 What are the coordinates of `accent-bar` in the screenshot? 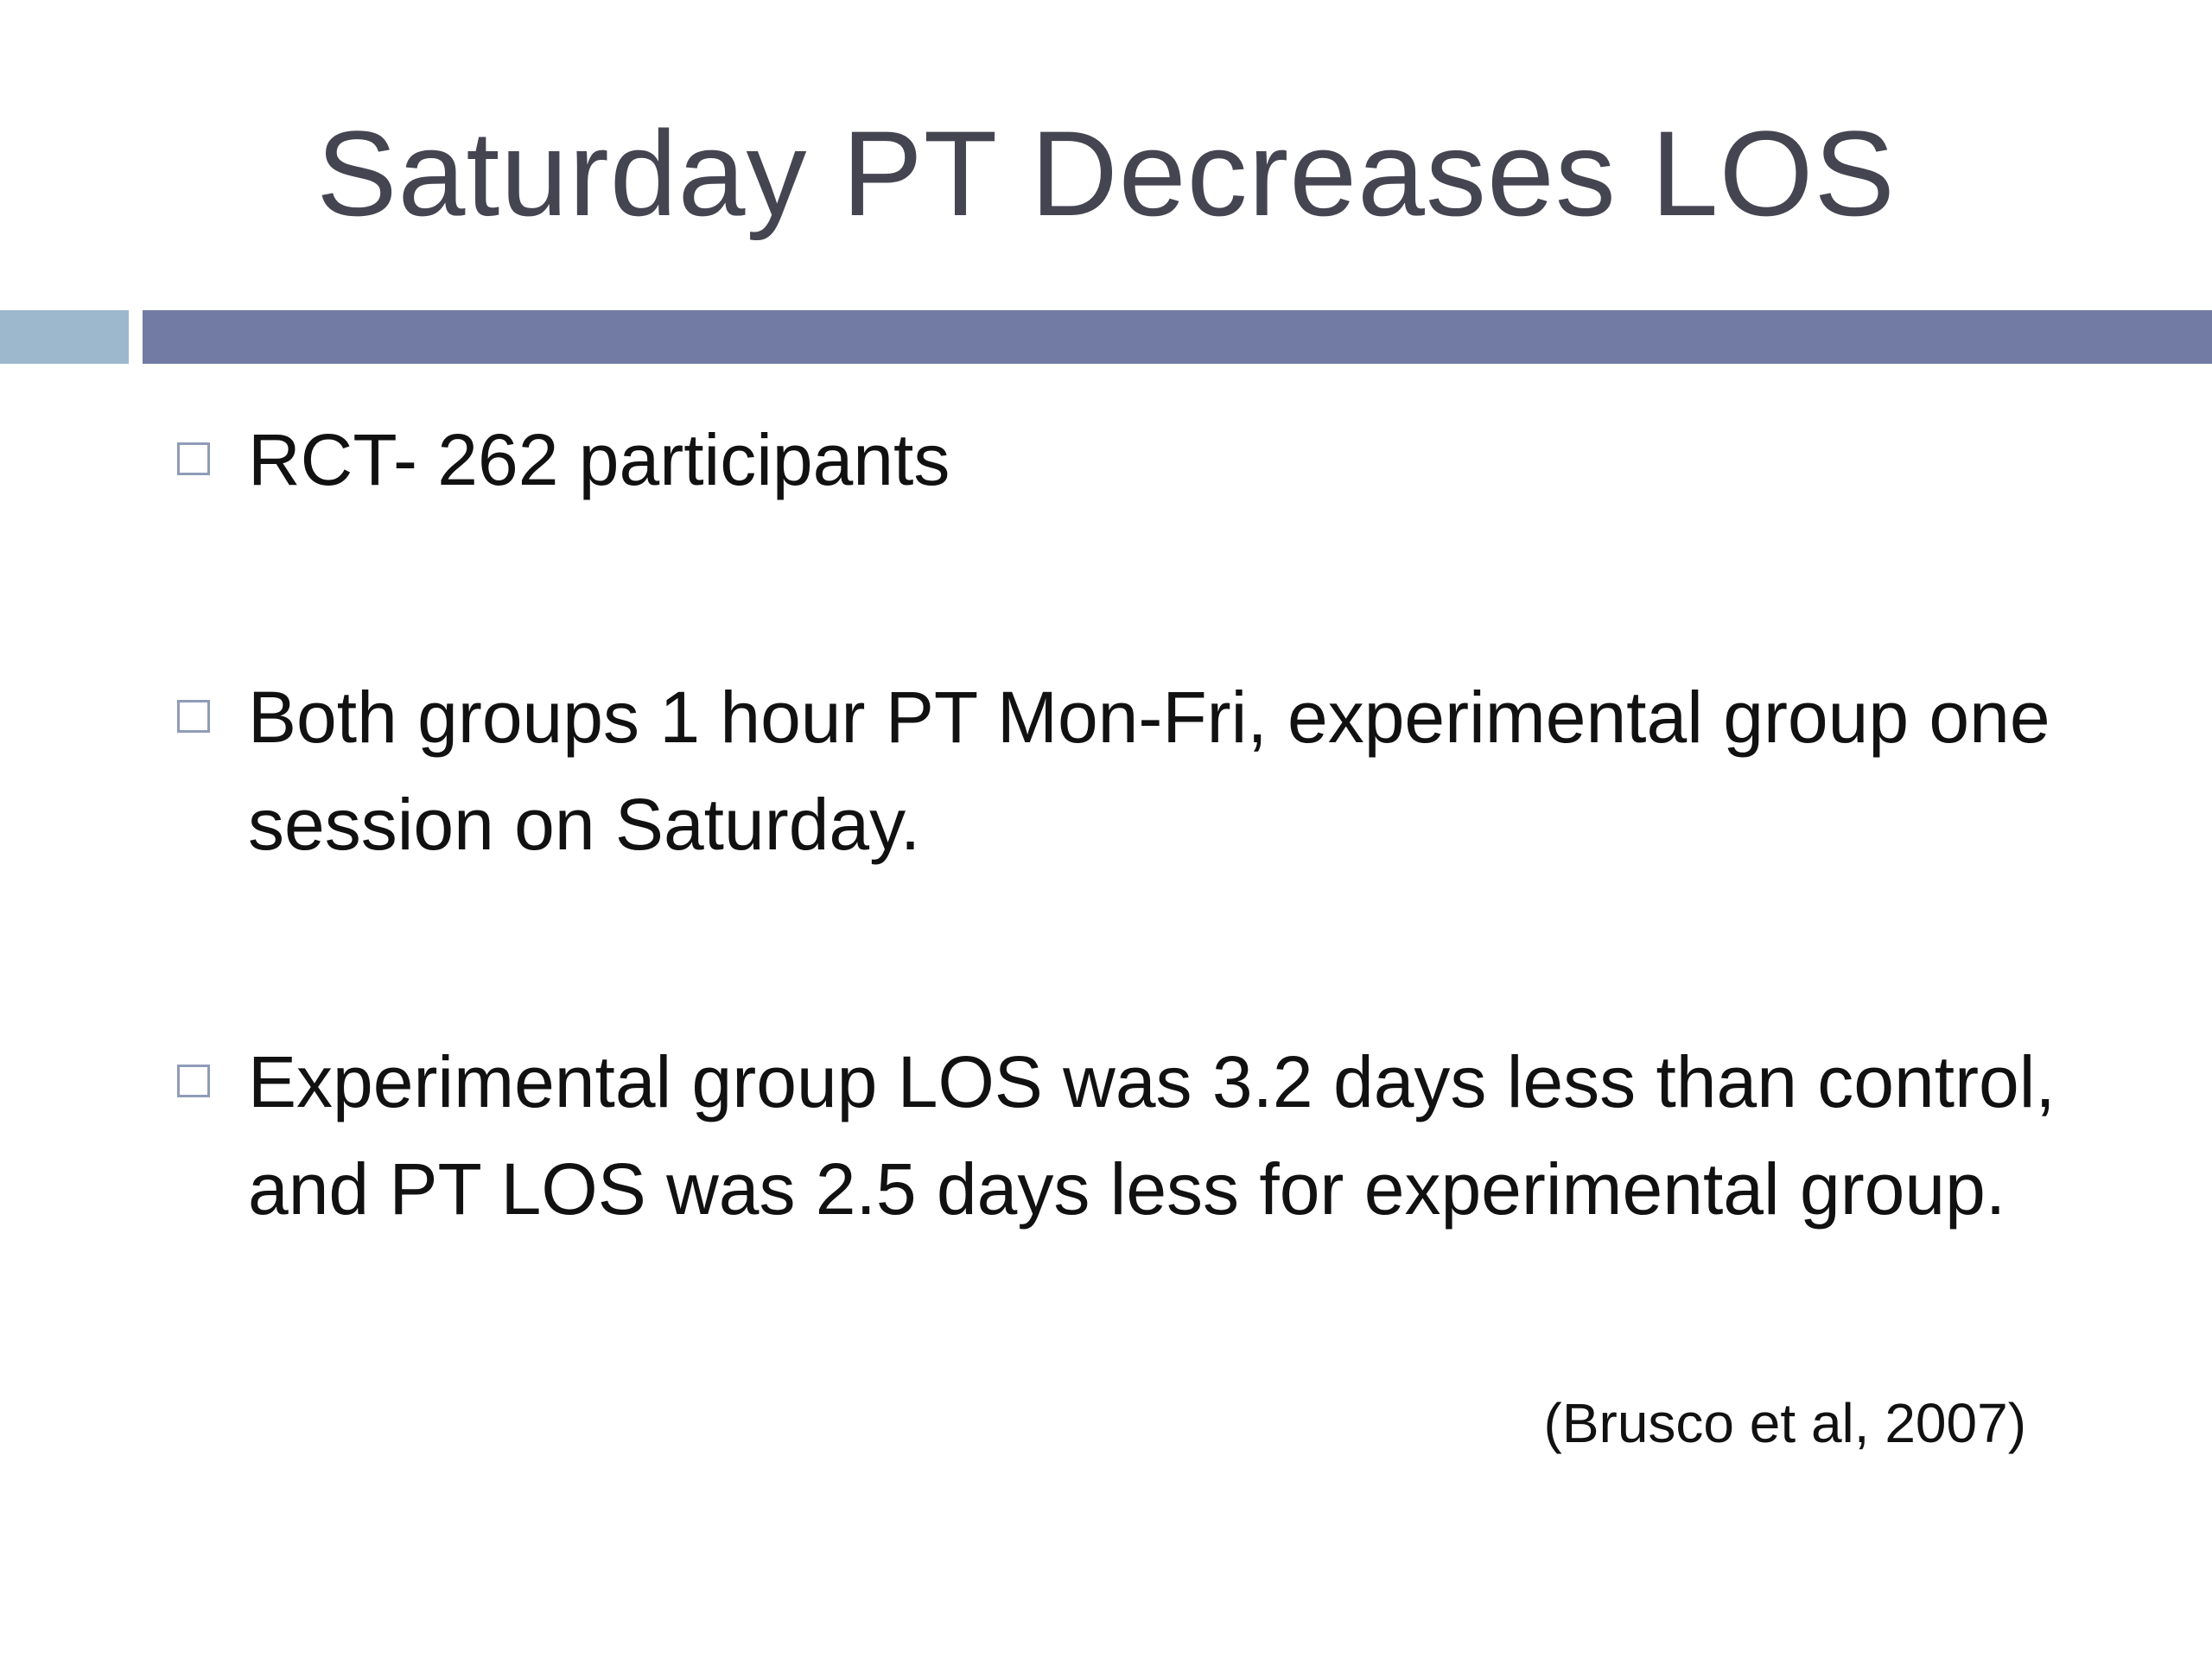 It's located at (64, 337).